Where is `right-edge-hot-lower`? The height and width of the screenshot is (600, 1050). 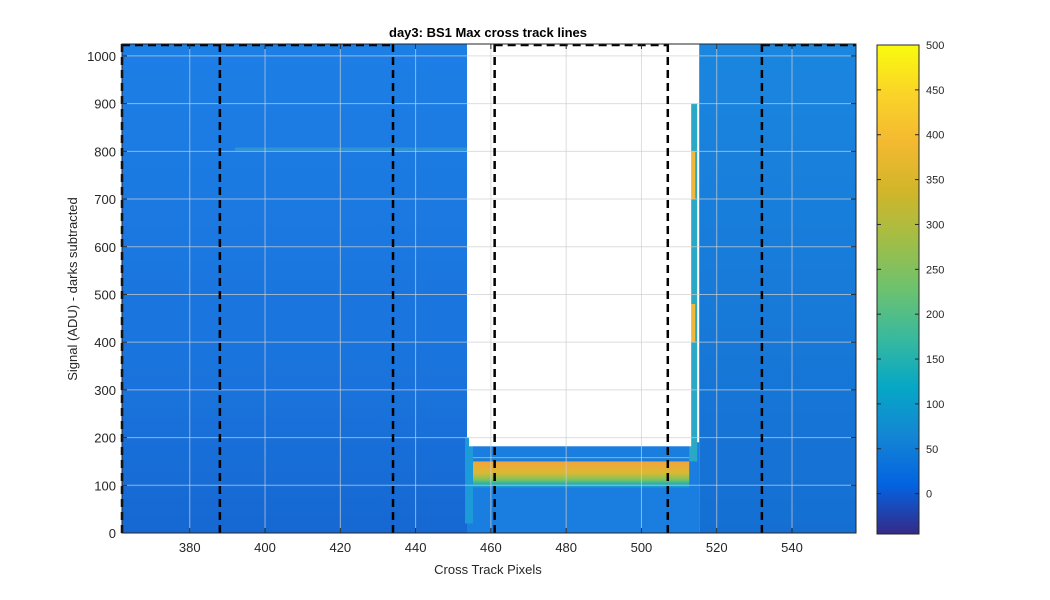 right-edge-hot-lower is located at coordinates (693, 323).